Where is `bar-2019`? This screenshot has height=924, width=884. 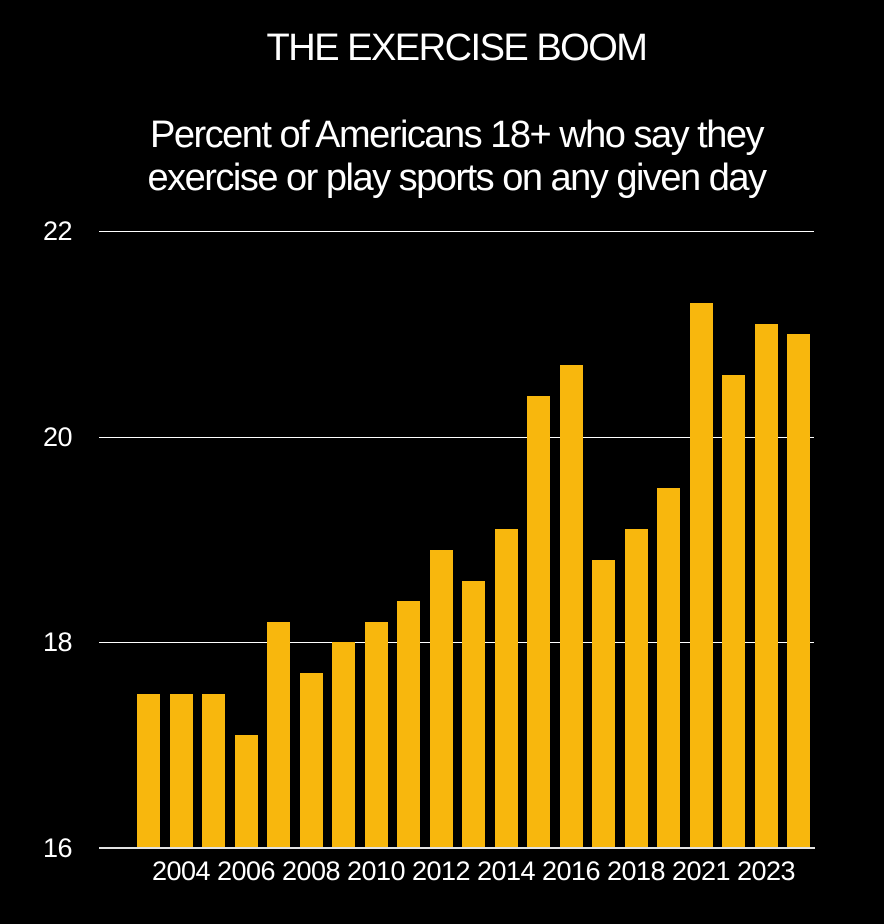
bar-2019 is located at coordinates (668, 668).